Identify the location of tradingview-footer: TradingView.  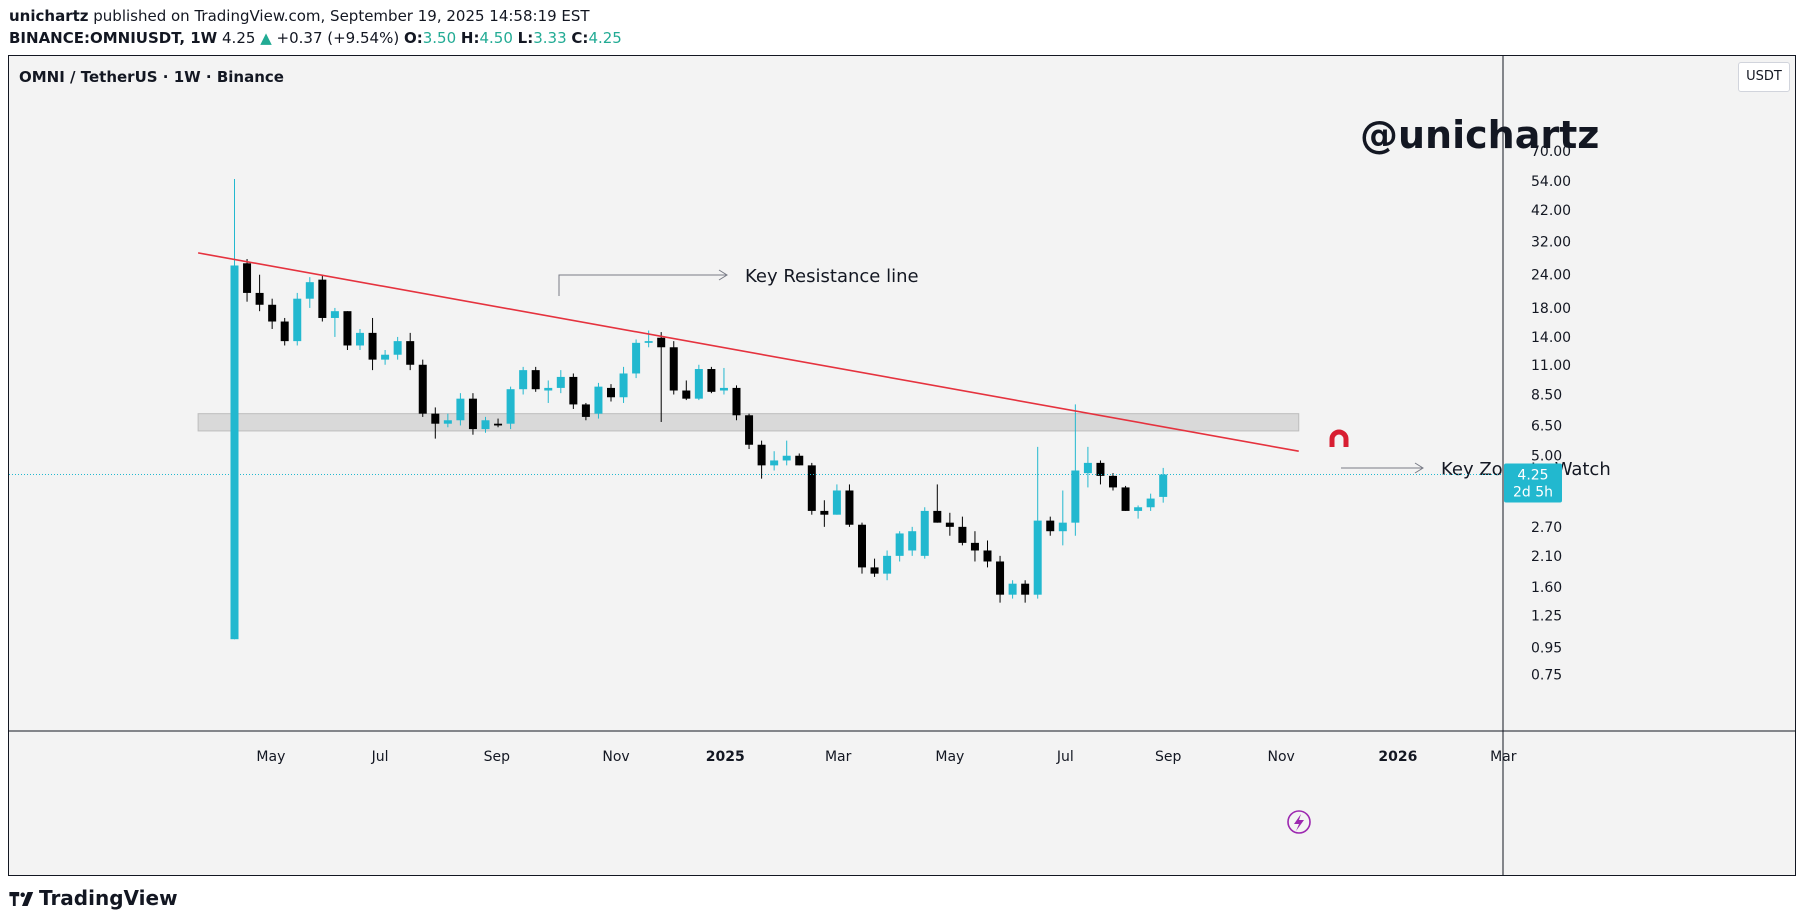
(93, 898).